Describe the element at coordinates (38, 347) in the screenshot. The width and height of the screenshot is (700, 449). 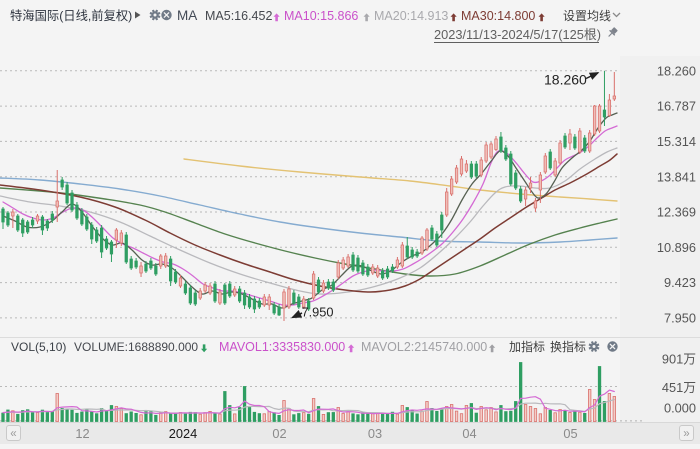
I see `svg-text: VOL(5,10)` at that location.